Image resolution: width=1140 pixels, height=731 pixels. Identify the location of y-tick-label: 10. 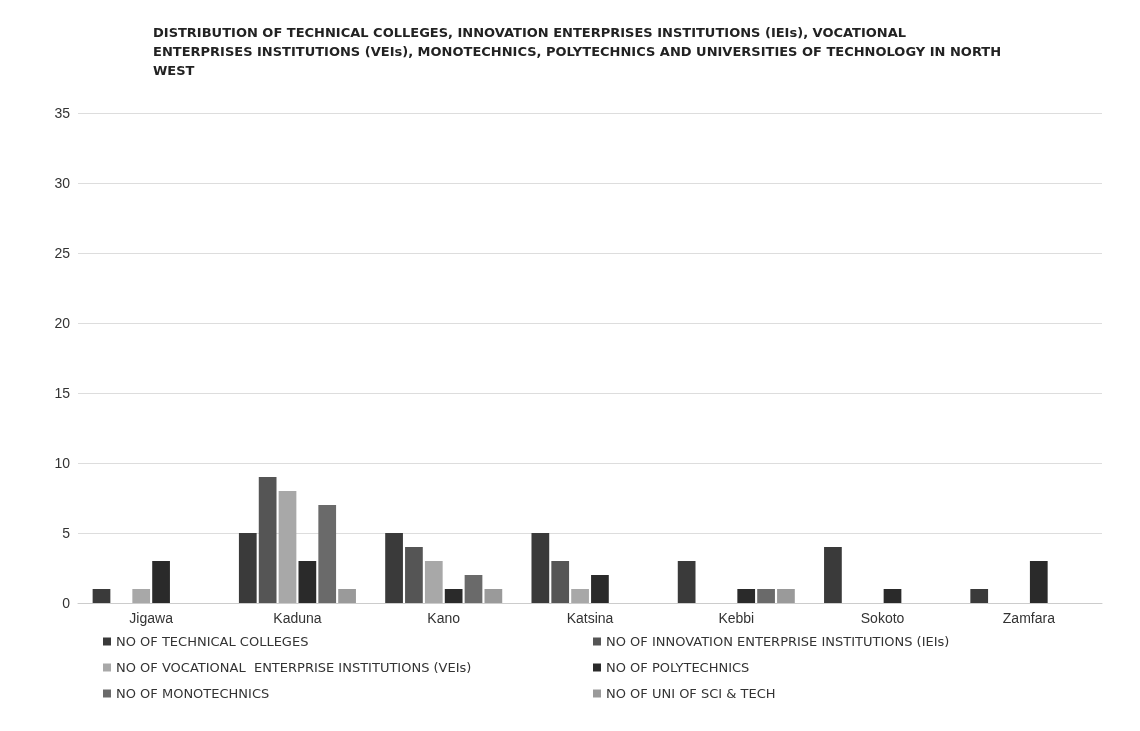
(62, 463).